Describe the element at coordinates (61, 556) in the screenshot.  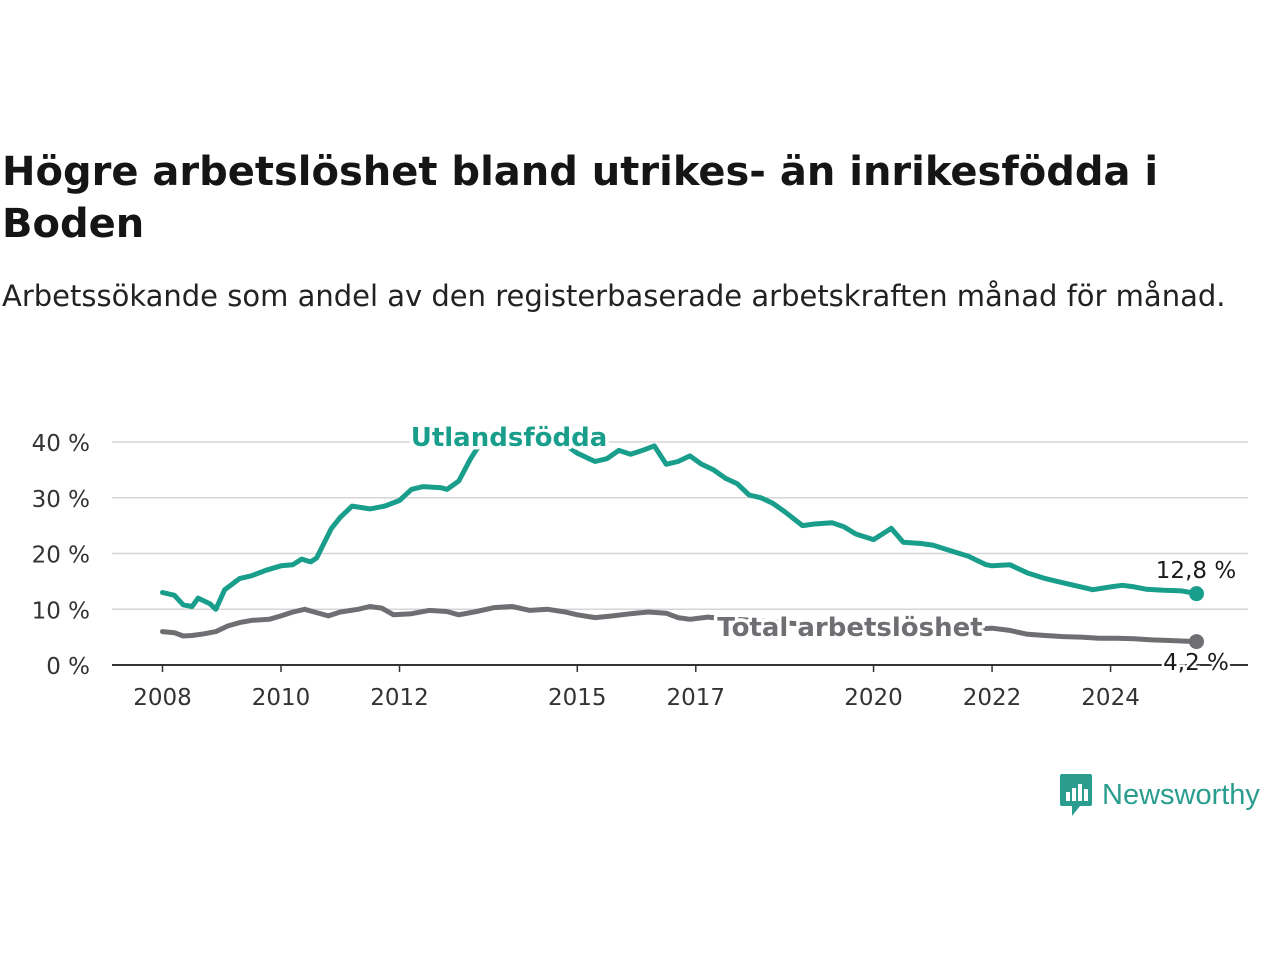
I see `y-tick-label: 20 %` at that location.